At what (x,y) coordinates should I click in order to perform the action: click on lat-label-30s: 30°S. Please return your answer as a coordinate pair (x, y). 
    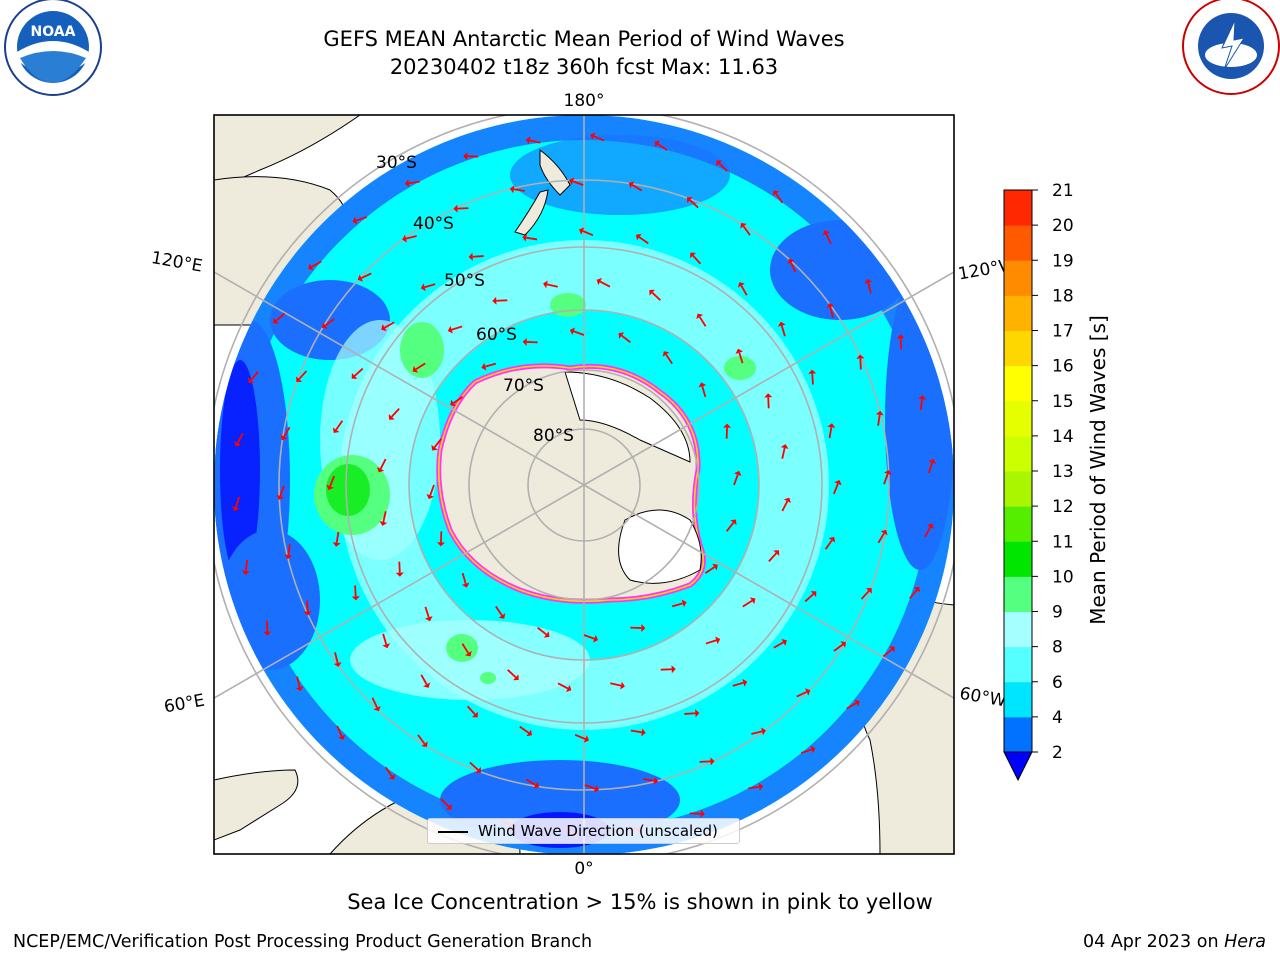
    Looking at the image, I should click on (396, 163).